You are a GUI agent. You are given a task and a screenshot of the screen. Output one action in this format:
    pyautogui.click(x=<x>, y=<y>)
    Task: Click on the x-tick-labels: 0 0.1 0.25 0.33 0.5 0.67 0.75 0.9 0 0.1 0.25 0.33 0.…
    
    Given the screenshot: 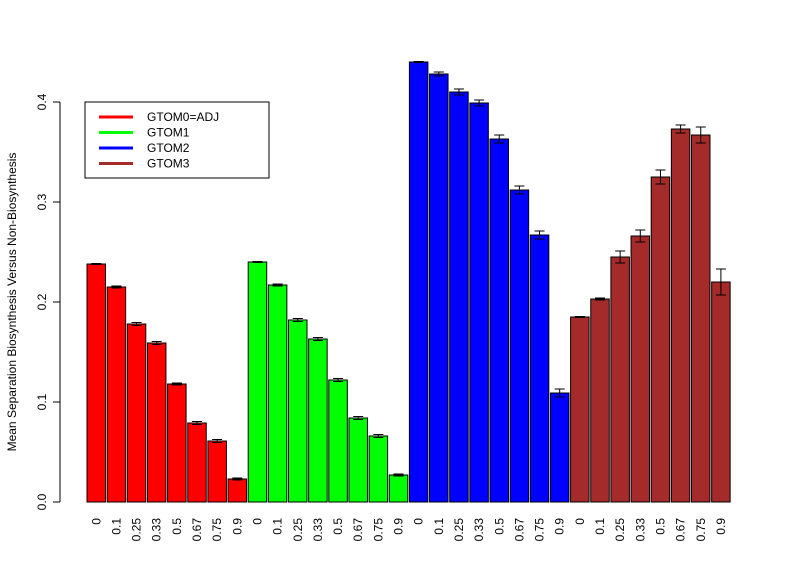 What is the action you would take?
    pyautogui.click(x=408, y=530)
    